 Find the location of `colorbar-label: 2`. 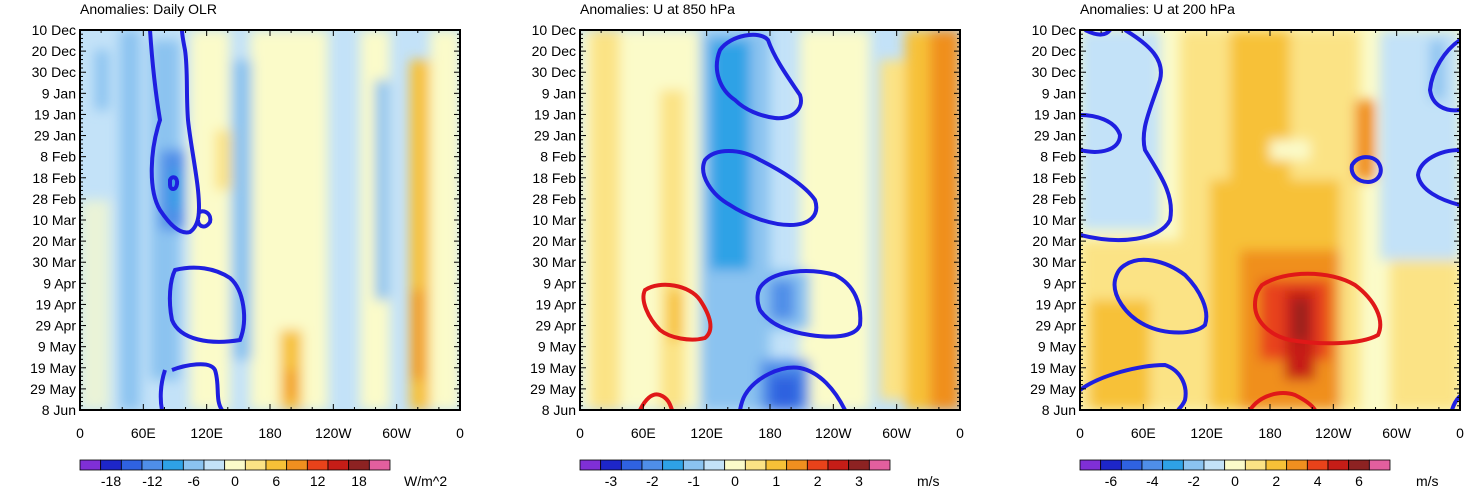

colorbar-label: 2 is located at coordinates (818, 481).